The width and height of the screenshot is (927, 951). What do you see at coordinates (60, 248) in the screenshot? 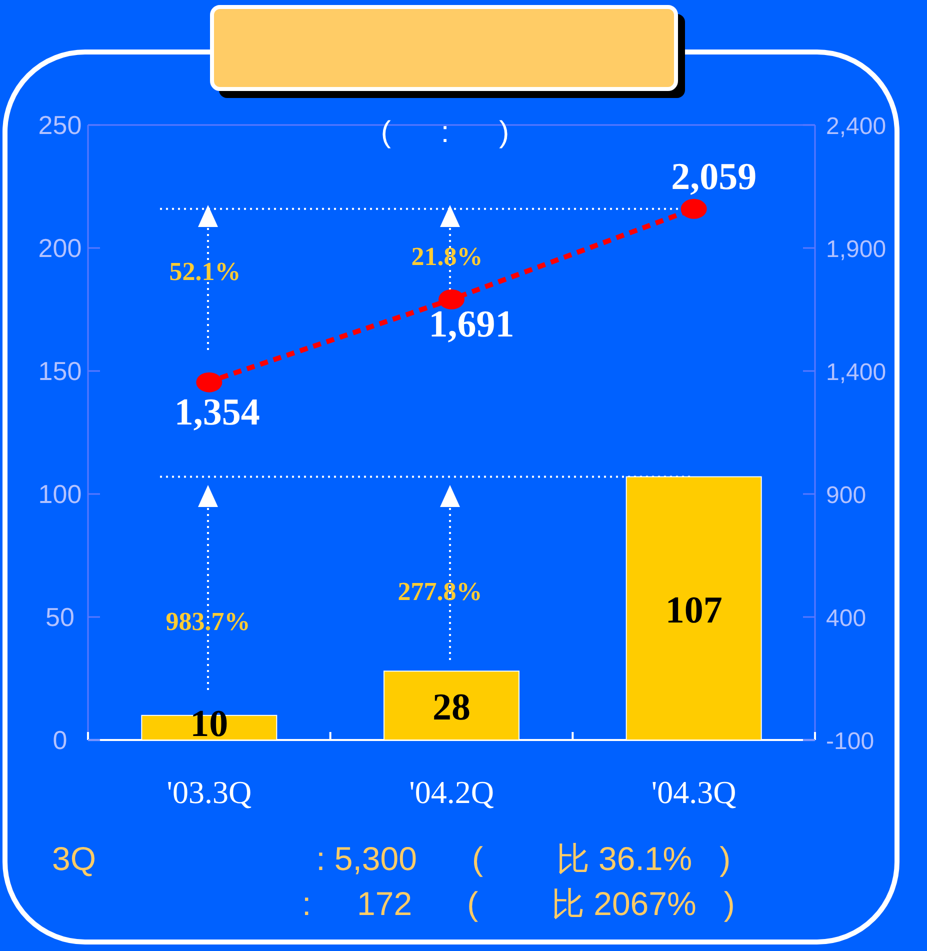
I see `y-tick-label: 200` at bounding box center [60, 248].